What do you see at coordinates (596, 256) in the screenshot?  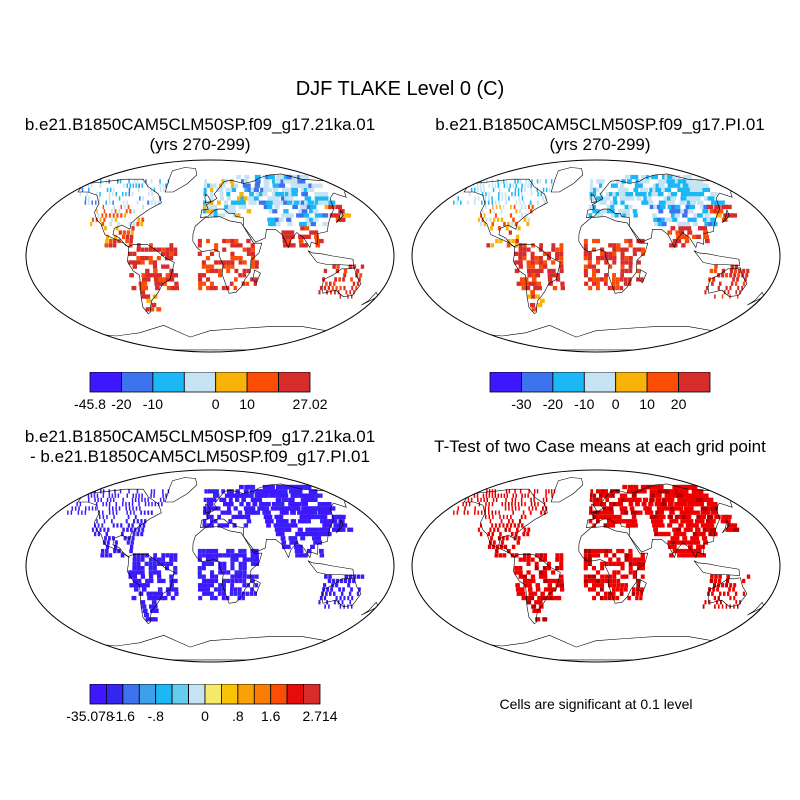 I see `map-outline` at bounding box center [596, 256].